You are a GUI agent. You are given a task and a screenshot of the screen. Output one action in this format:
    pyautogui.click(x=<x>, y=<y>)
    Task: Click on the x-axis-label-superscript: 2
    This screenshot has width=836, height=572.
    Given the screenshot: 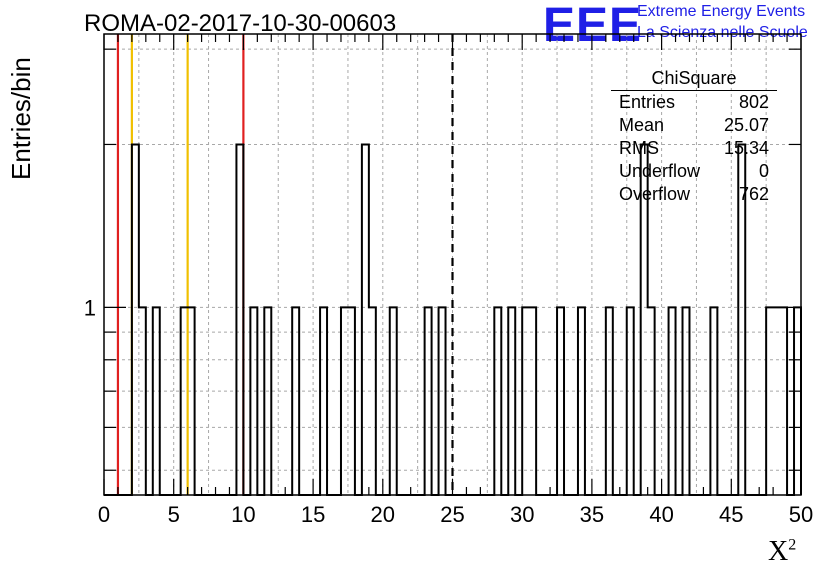 What is the action you would take?
    pyautogui.click(x=792, y=545)
    